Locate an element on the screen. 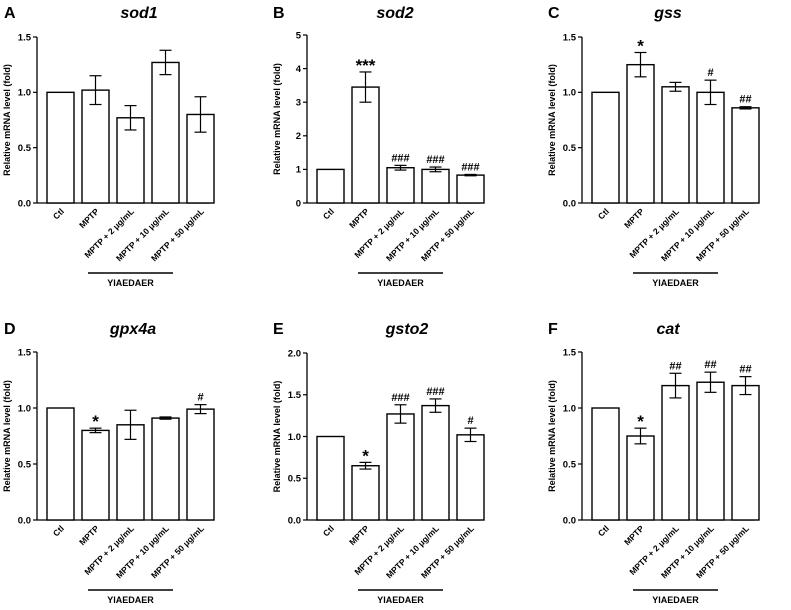 The image size is (791, 610). y-tick-label: 5 is located at coordinates (299, 35).